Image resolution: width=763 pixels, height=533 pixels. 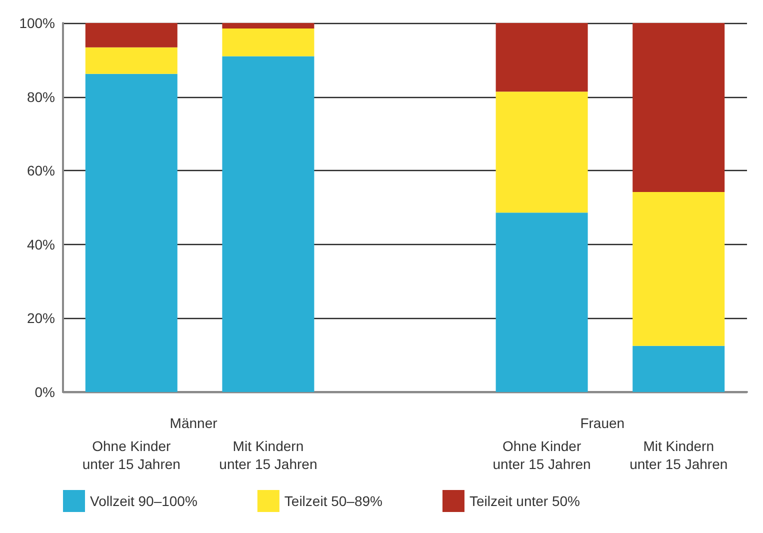 I want to click on y-tick-label: 100%, so click(x=37, y=23).